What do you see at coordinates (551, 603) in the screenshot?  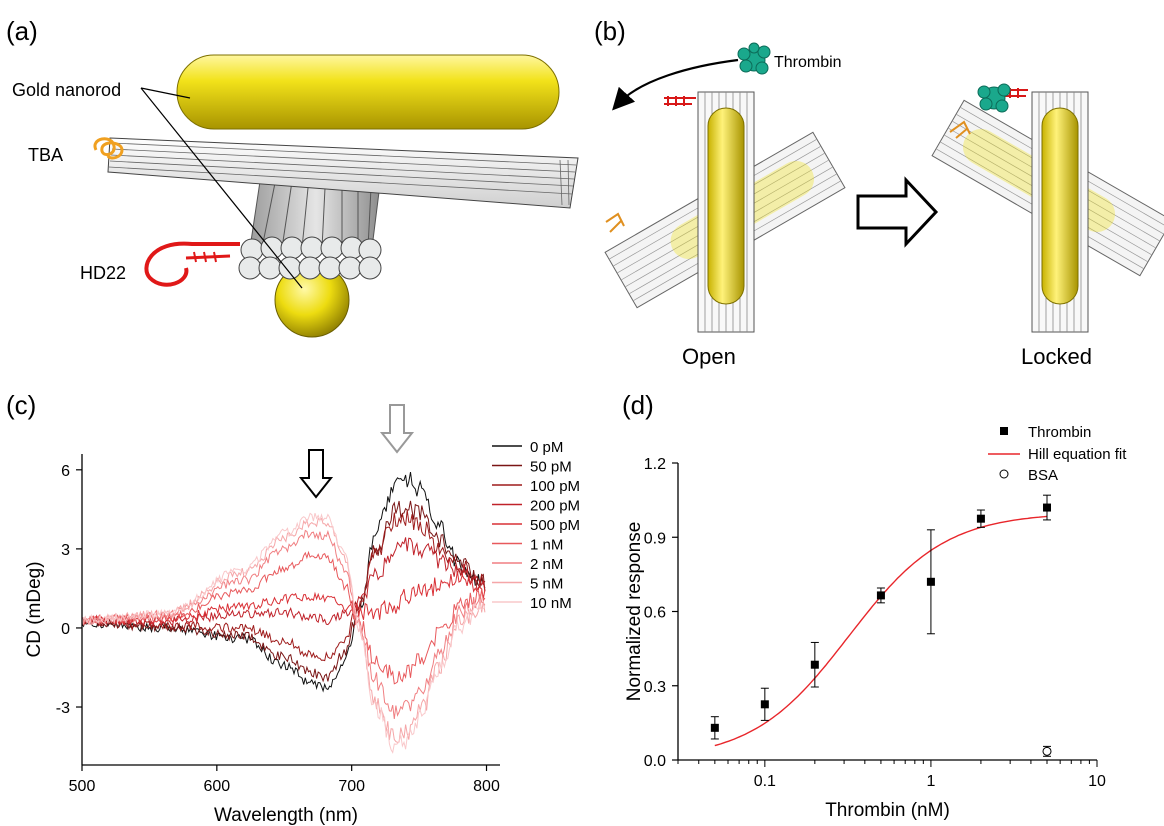 I see `panel-c-legend-label: 10 nM` at bounding box center [551, 603].